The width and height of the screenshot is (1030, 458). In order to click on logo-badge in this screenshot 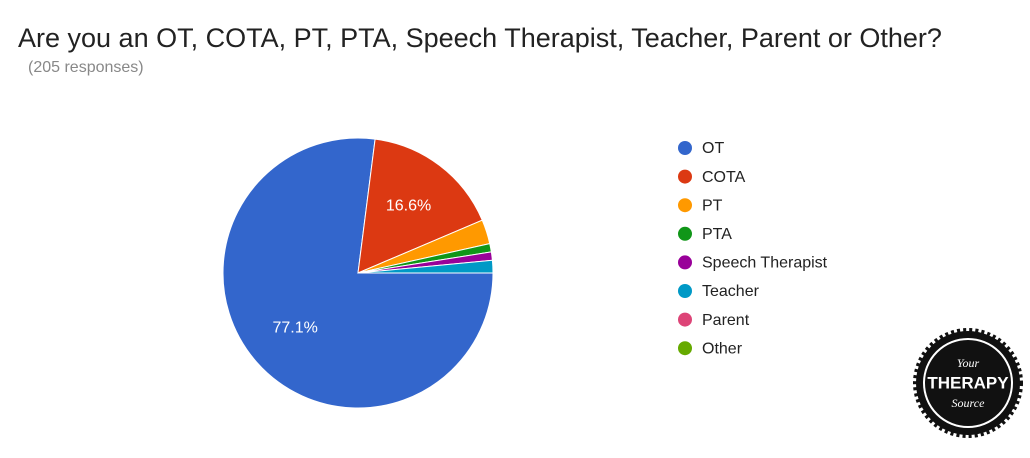, I will do `click(968, 383)`.